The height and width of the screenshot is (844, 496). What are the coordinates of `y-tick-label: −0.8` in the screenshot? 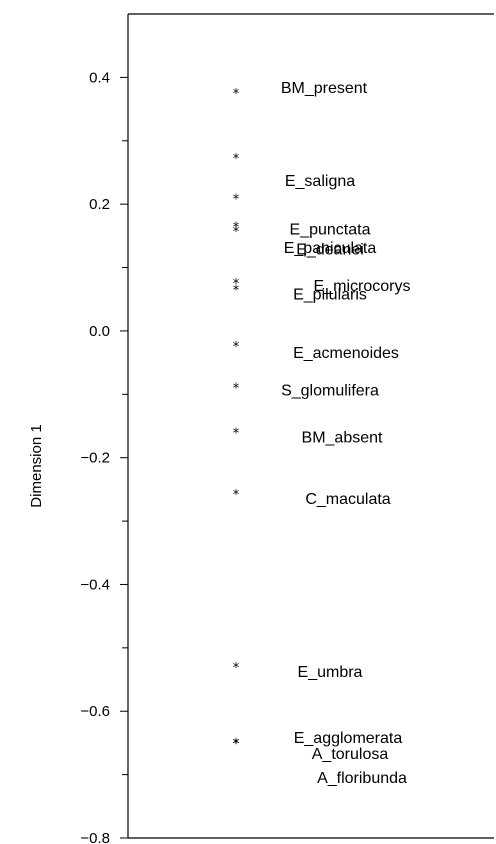 It's located at (95, 837).